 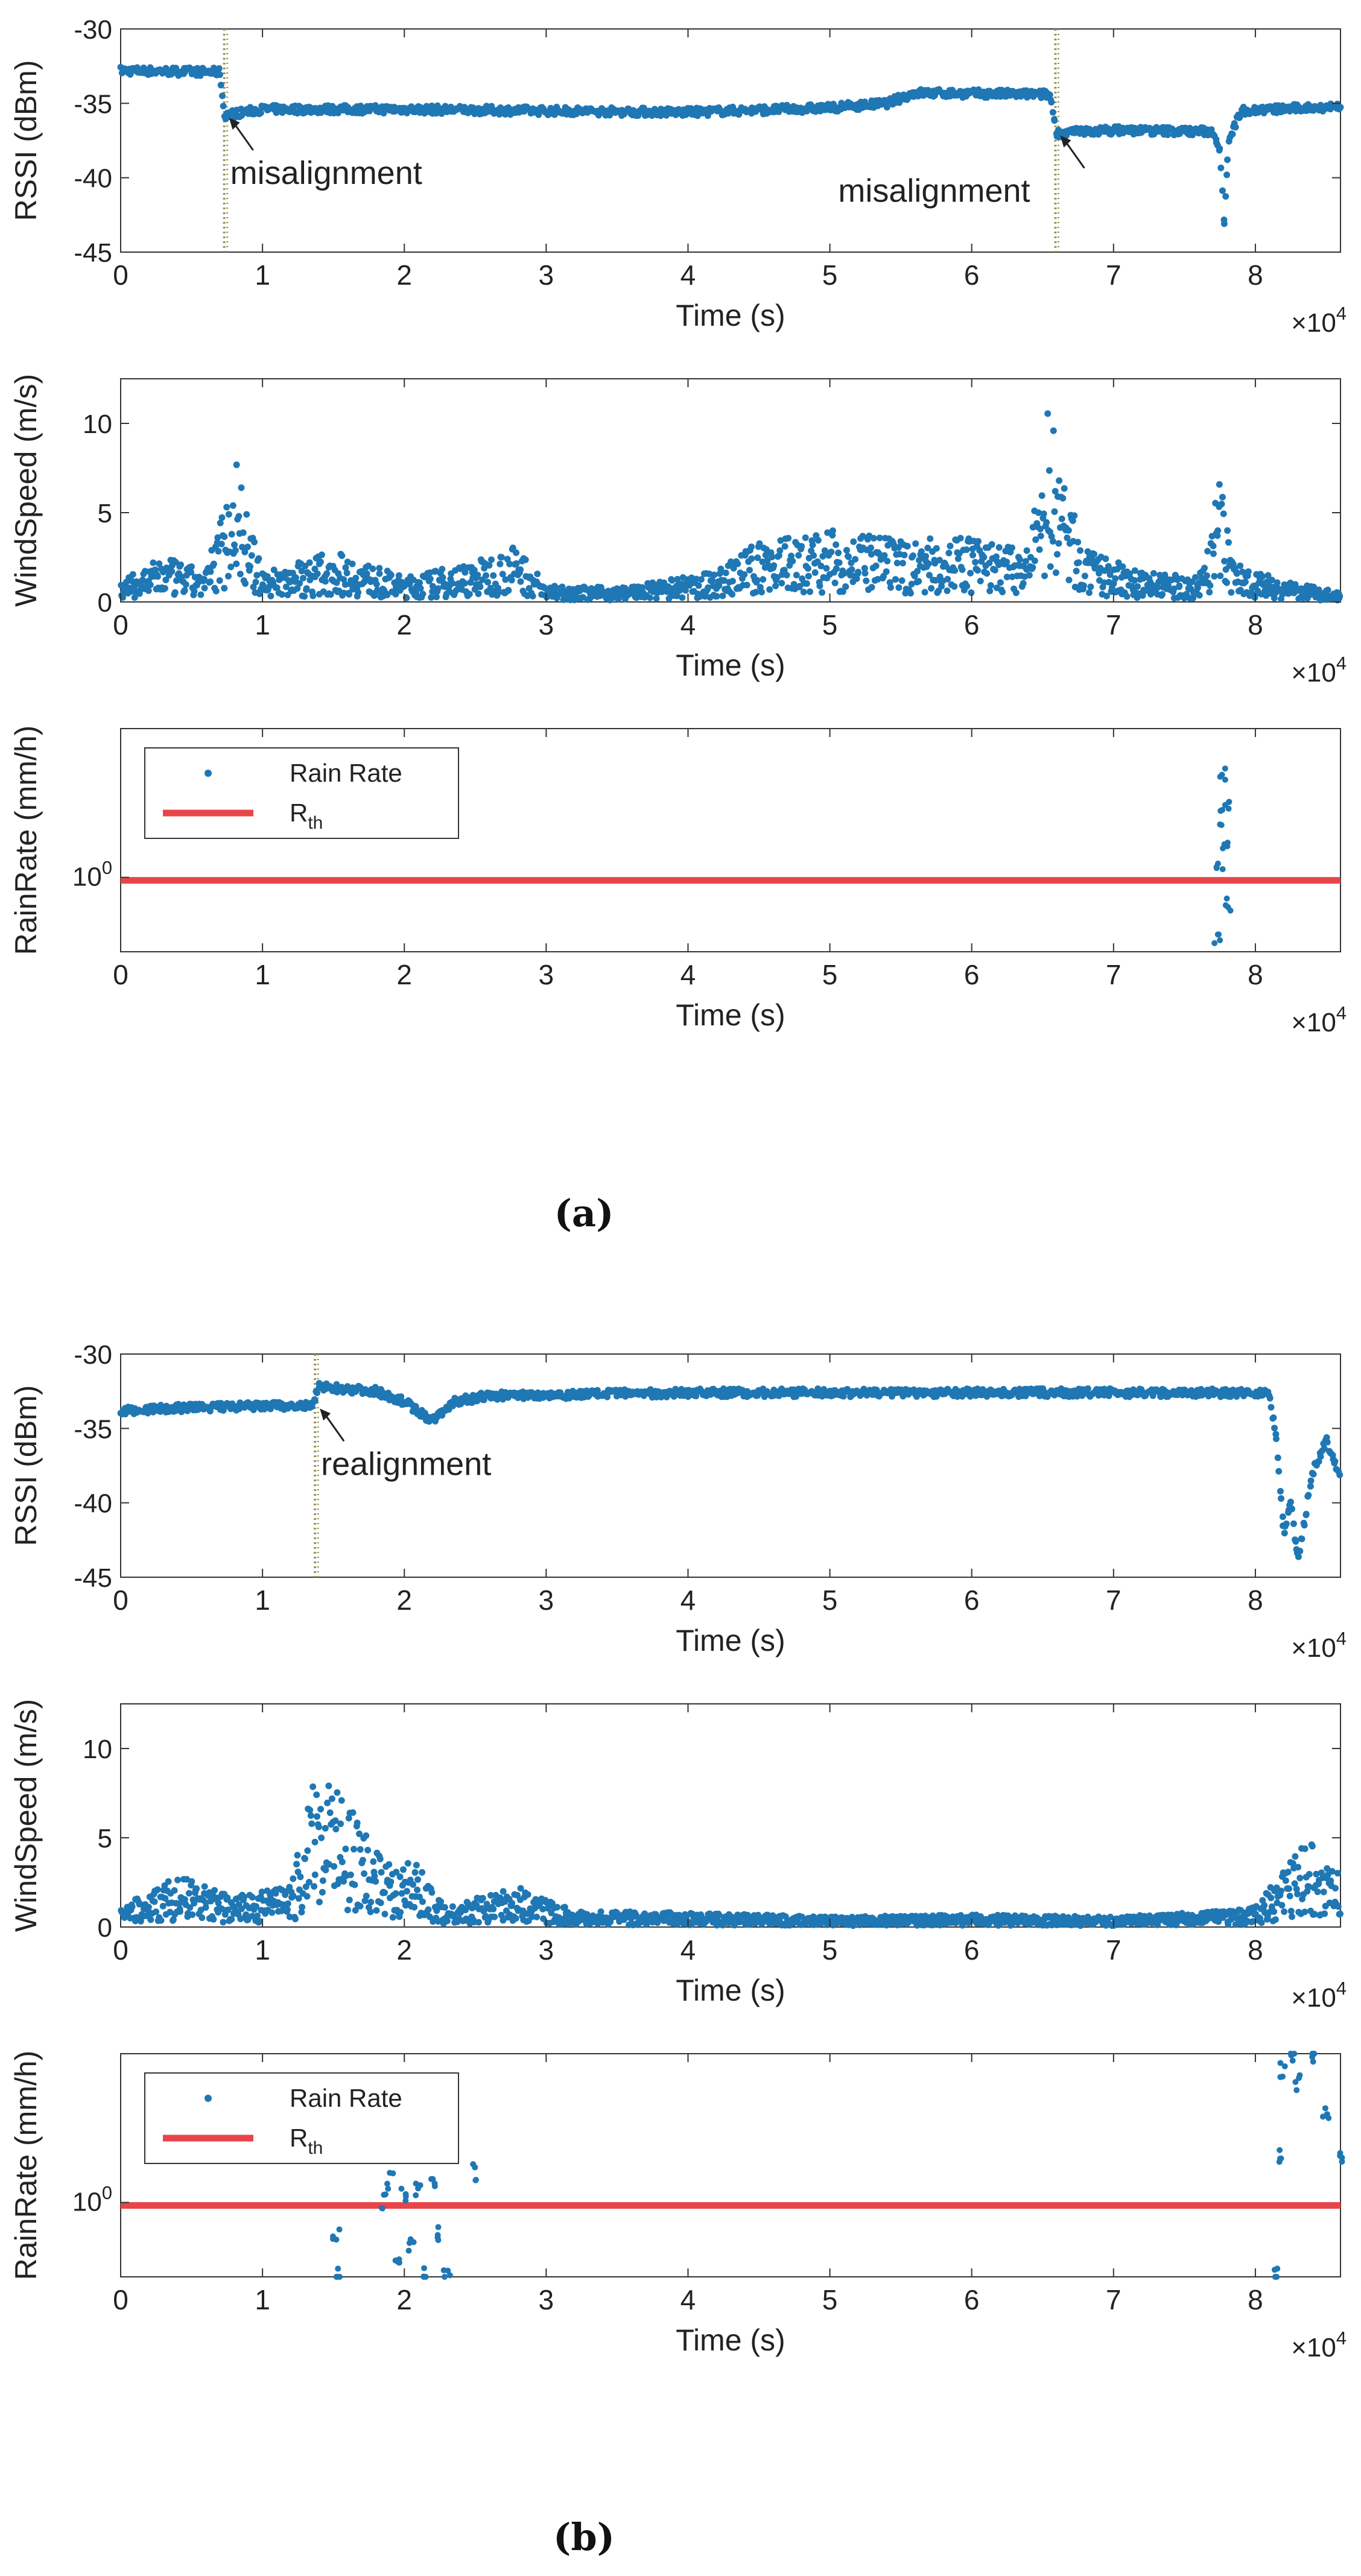 What do you see at coordinates (26, 1465) in the screenshot?
I see `y-axis-label: RSSI (dBm)` at bounding box center [26, 1465].